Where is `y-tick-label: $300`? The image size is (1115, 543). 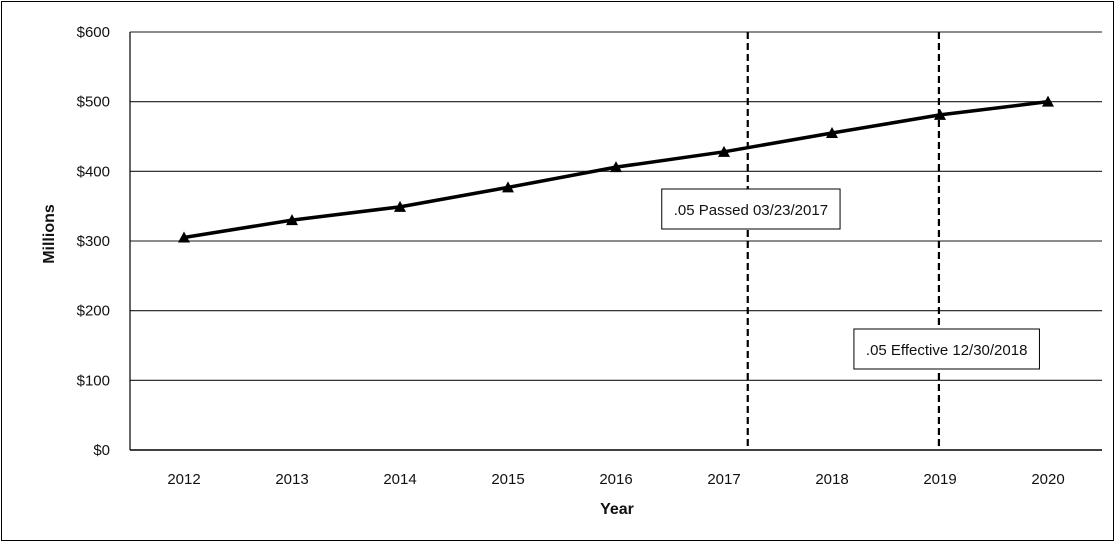 y-tick-label: $300 is located at coordinates (93, 241).